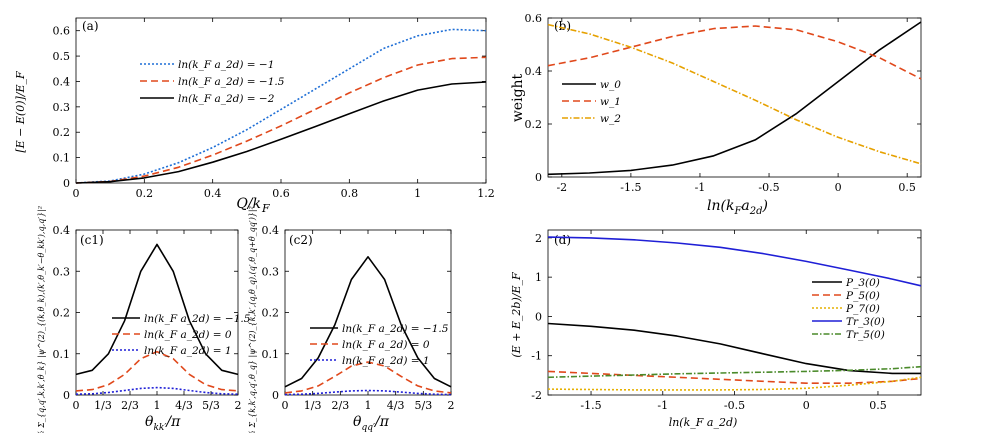  I want to click on c1-ytick-label: 0.4, so click(62, 230).